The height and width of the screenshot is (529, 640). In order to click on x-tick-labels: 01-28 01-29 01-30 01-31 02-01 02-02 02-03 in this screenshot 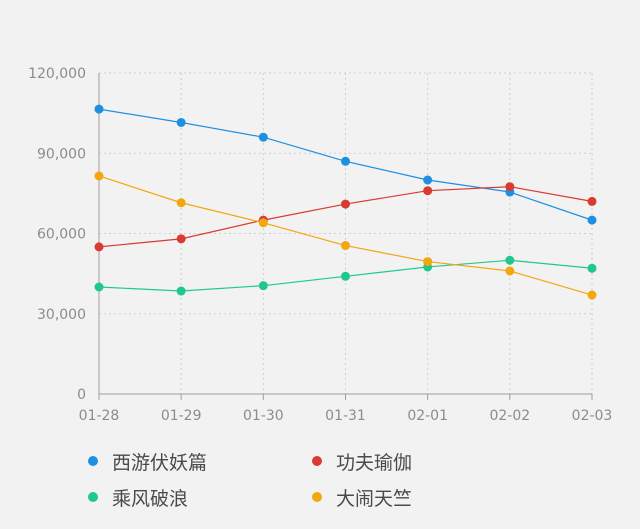, I will do `click(346, 416)`.